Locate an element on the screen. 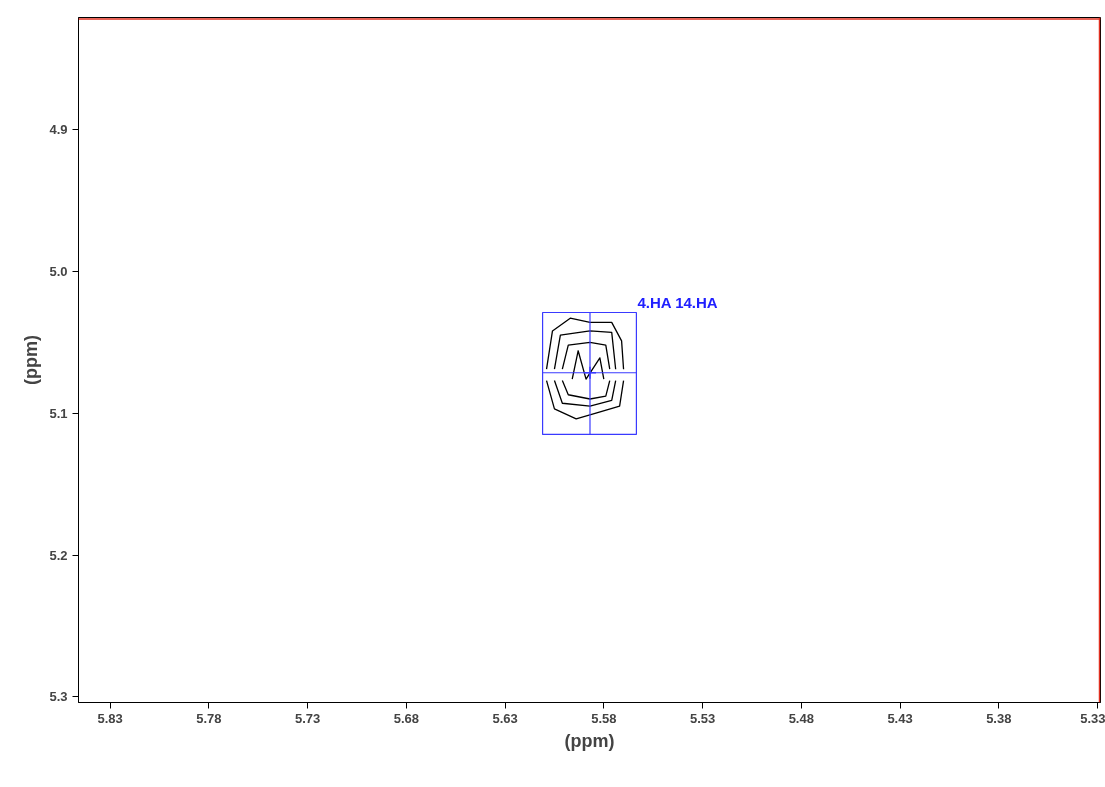 The height and width of the screenshot is (787, 1105). x-tick-label: 5.58 is located at coordinates (604, 718).